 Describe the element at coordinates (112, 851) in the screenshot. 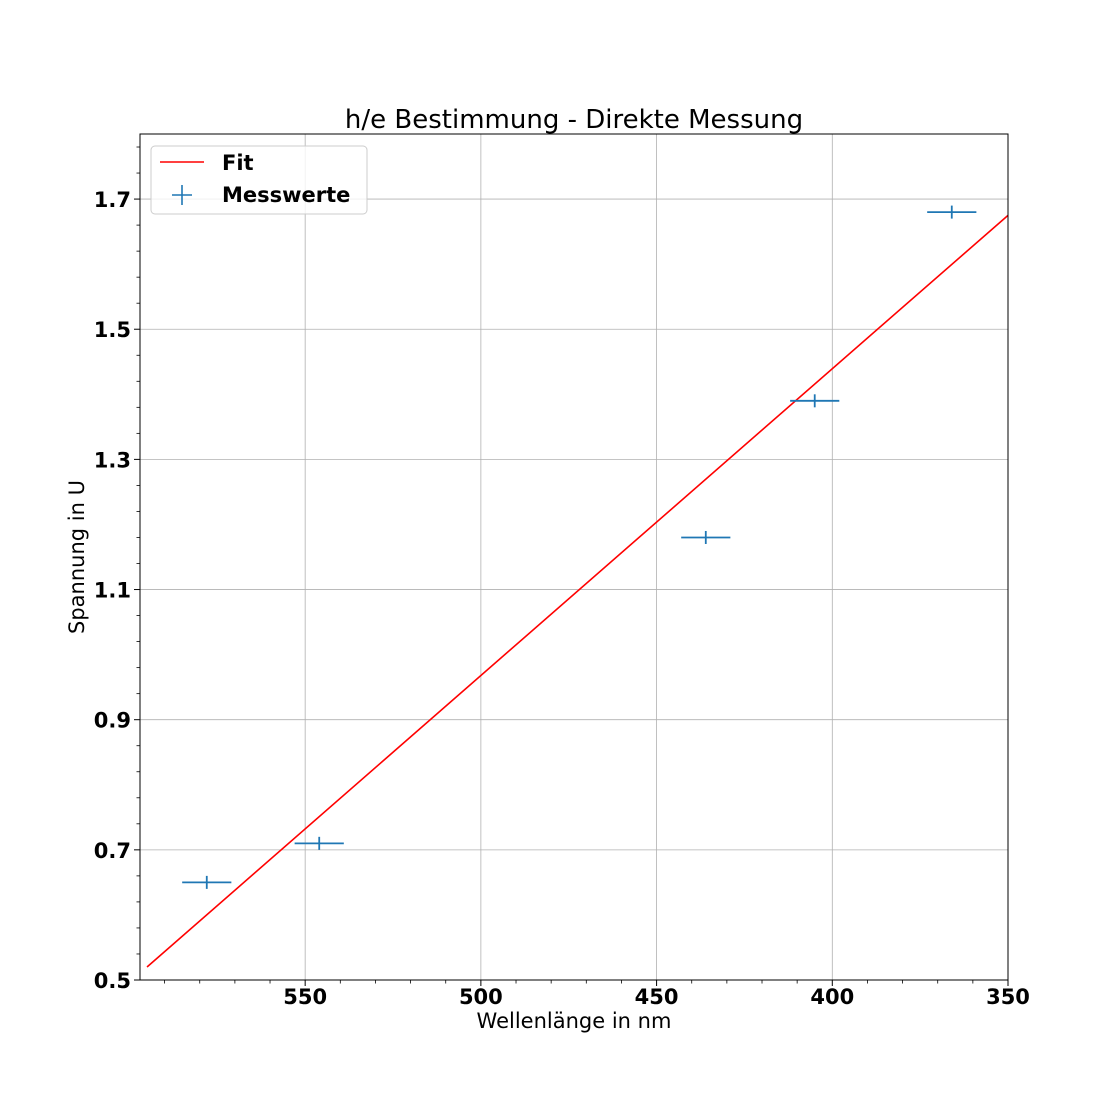

I see `y-tick-label: 0.7` at that location.